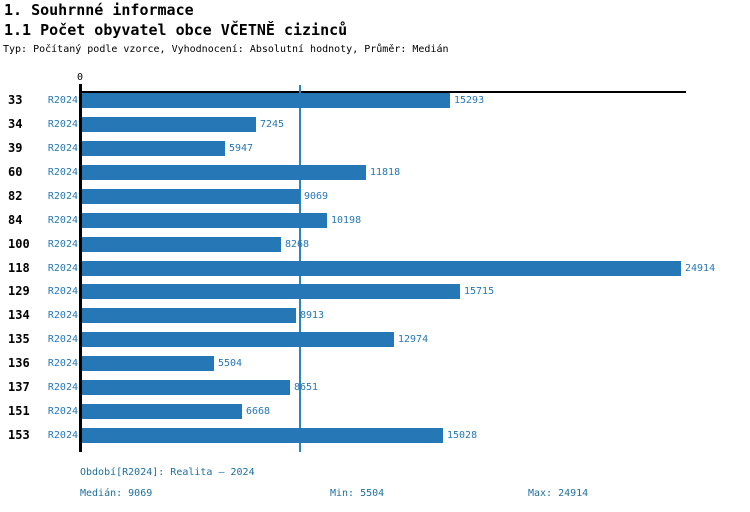  I want to click on category-label: 39, so click(15, 148).